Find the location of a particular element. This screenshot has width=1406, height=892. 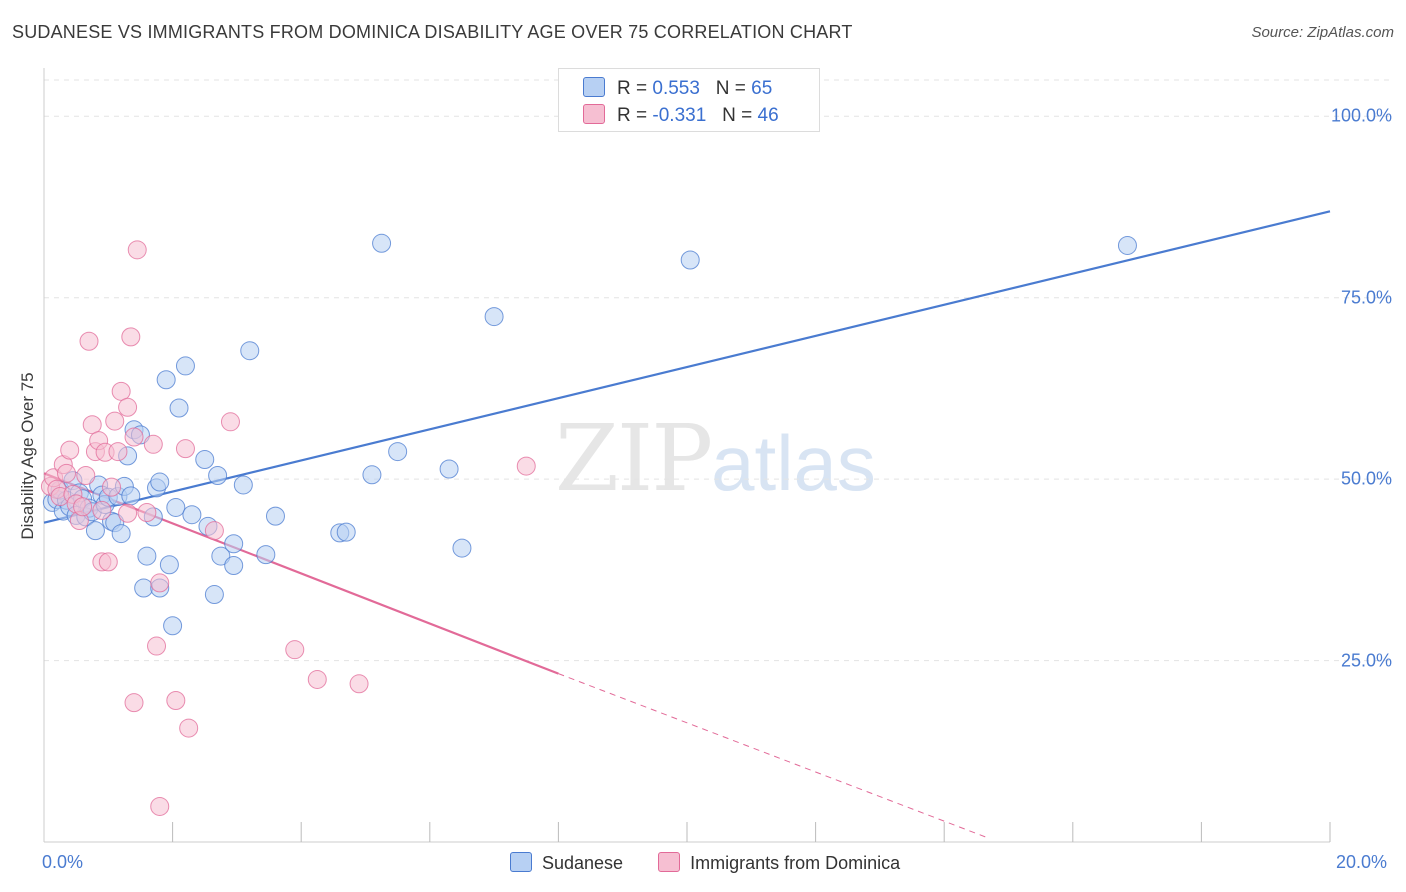

legend-item-sudanese: Sudanese is located at coordinates (566, 863).